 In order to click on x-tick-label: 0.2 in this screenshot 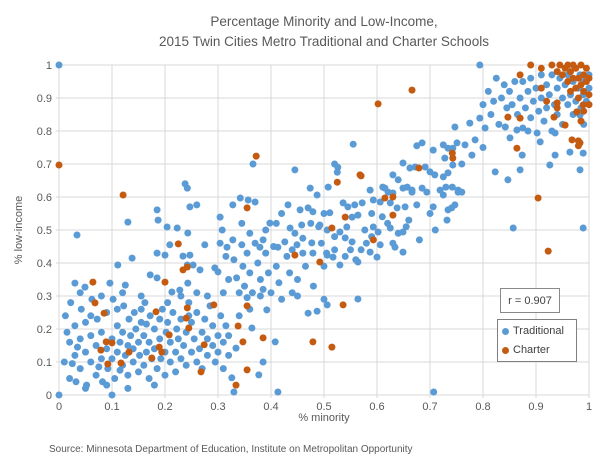, I will do `click(164, 407)`.